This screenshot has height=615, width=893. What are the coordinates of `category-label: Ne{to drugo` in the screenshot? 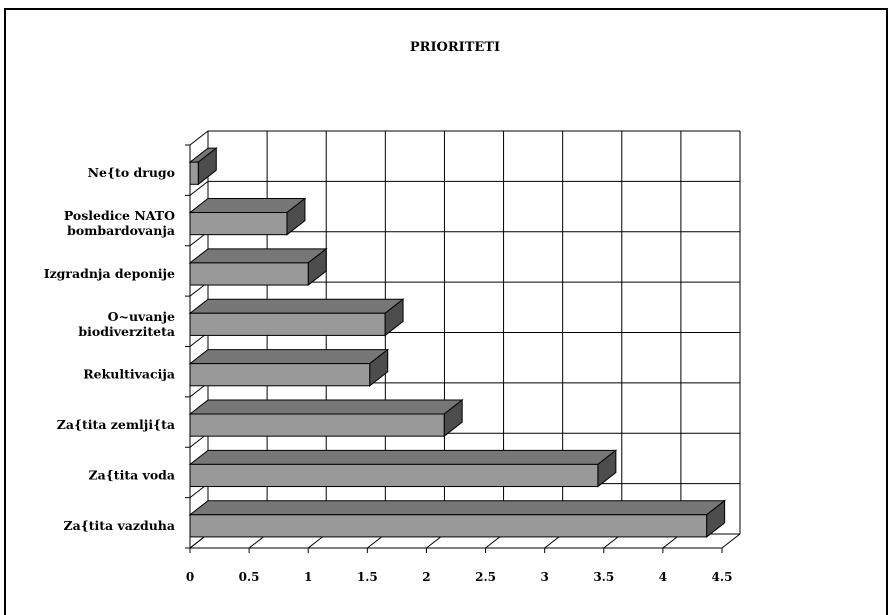 It's located at (131, 172).